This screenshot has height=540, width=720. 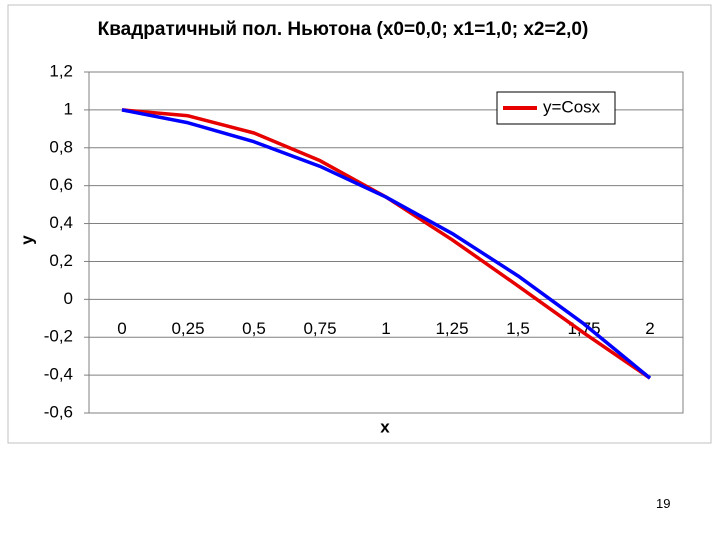 What do you see at coordinates (61, 146) in the screenshot?
I see `y-tick-label: 0,8` at bounding box center [61, 146].